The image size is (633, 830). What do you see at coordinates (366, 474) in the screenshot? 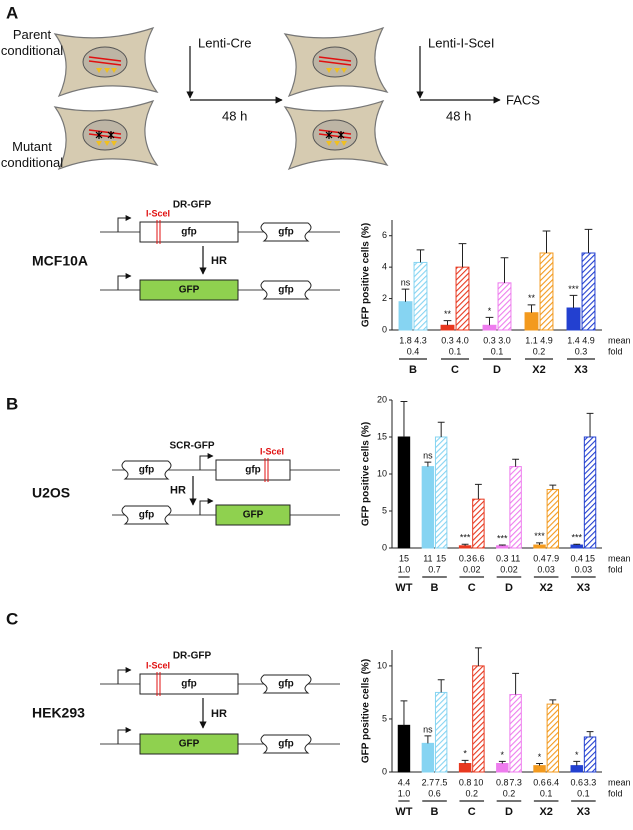
I see `y-axis-label: GFP positive cells (%)` at bounding box center [366, 474].